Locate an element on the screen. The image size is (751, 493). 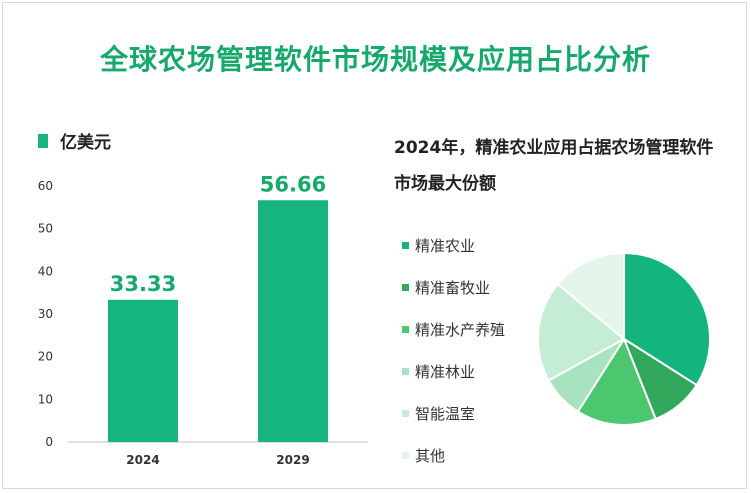
y-tick-label: 10 is located at coordinates (45, 399).